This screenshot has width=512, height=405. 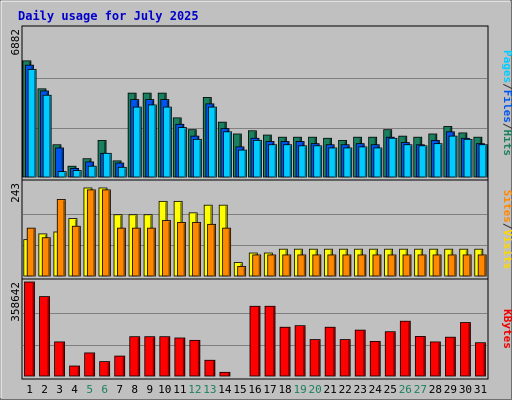 What do you see at coordinates (330, 389) in the screenshot?
I see `x-tick-label: 21` at bounding box center [330, 389].